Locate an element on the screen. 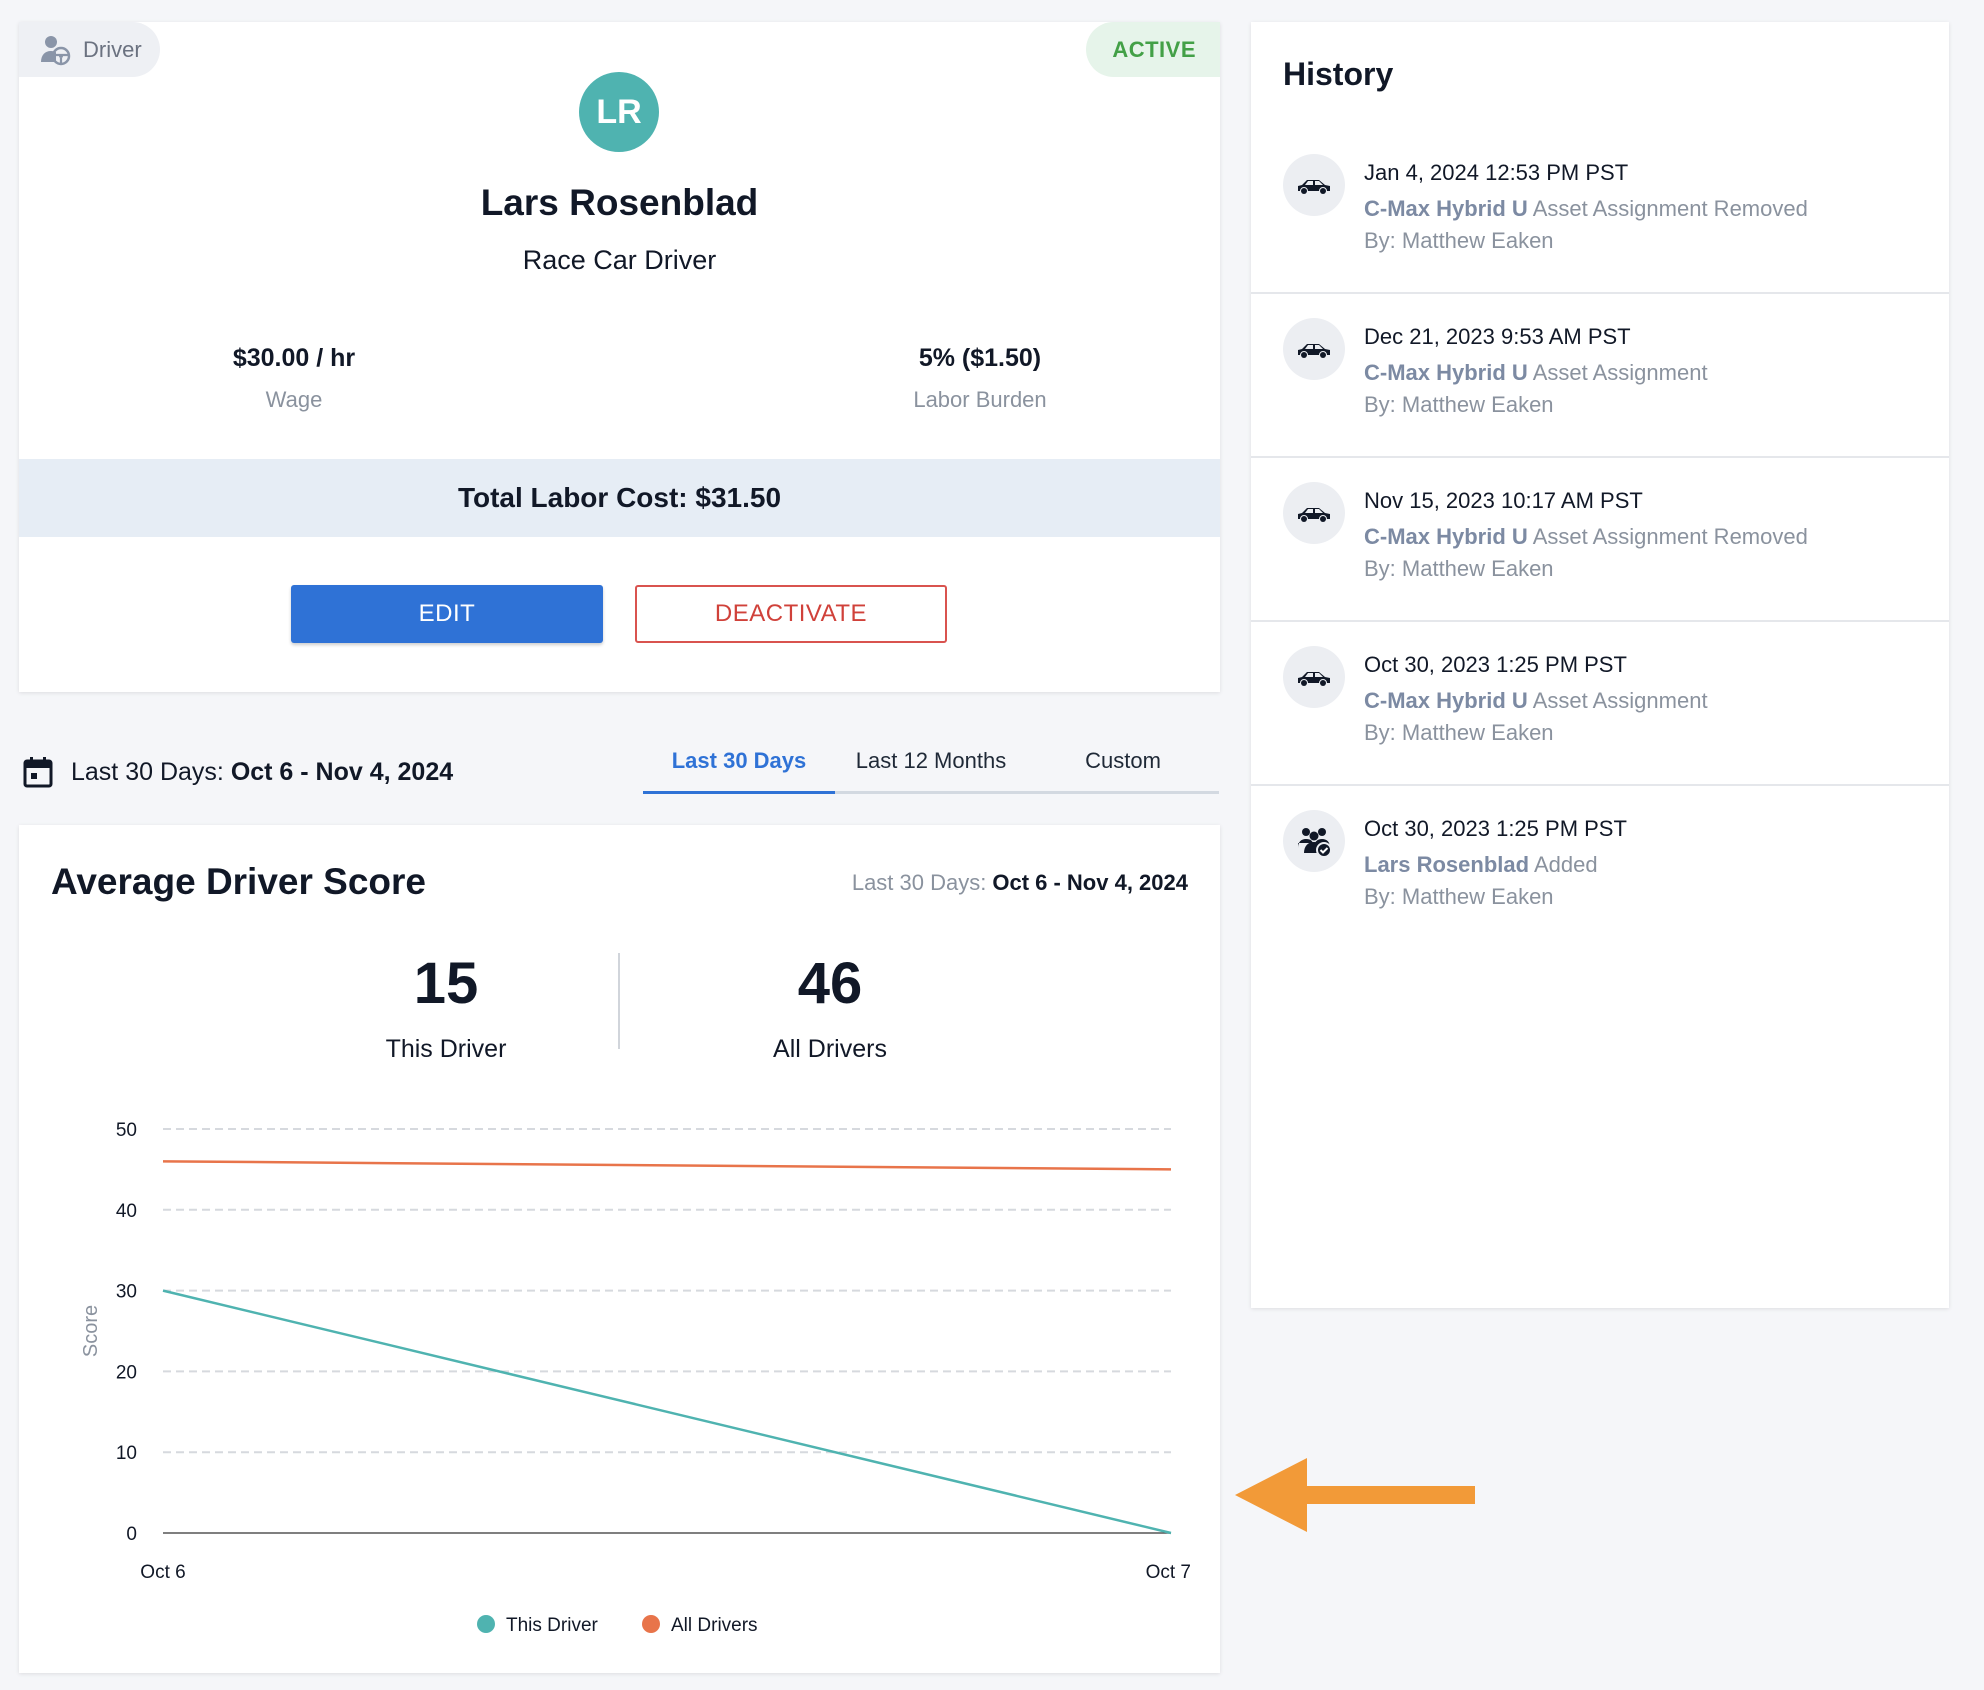  y-tick-label: 50 is located at coordinates (126, 1130).